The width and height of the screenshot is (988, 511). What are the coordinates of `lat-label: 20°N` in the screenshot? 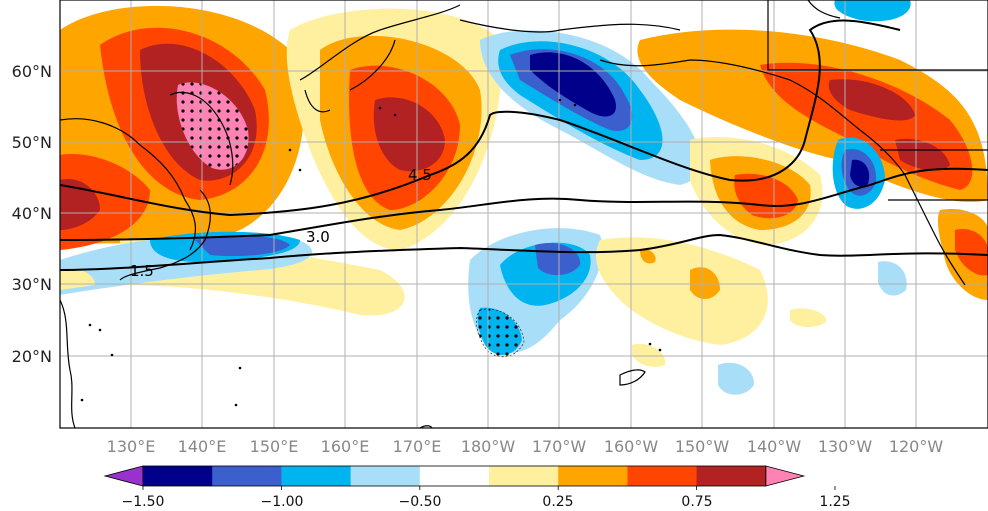 It's located at (32, 356).